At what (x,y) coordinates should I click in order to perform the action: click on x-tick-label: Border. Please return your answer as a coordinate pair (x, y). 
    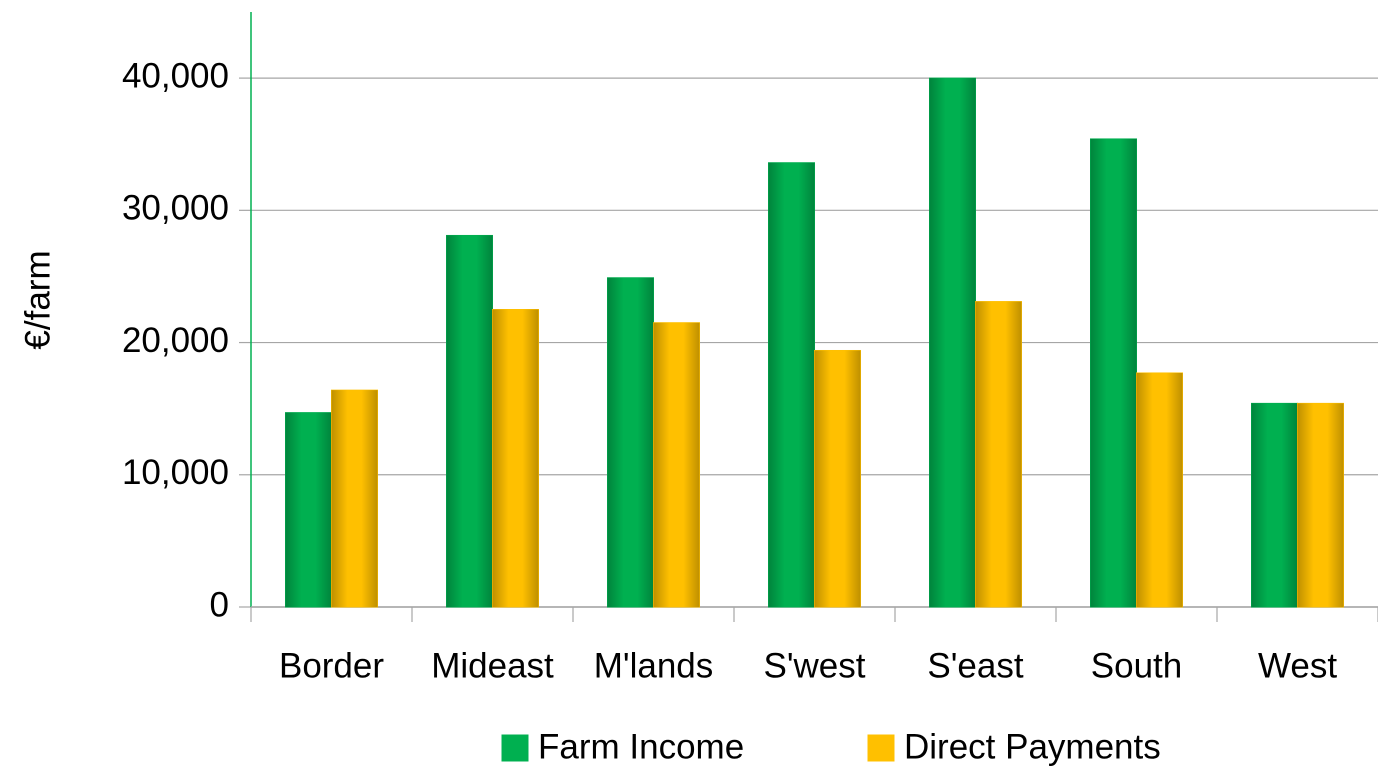
    Looking at the image, I should click on (331, 665).